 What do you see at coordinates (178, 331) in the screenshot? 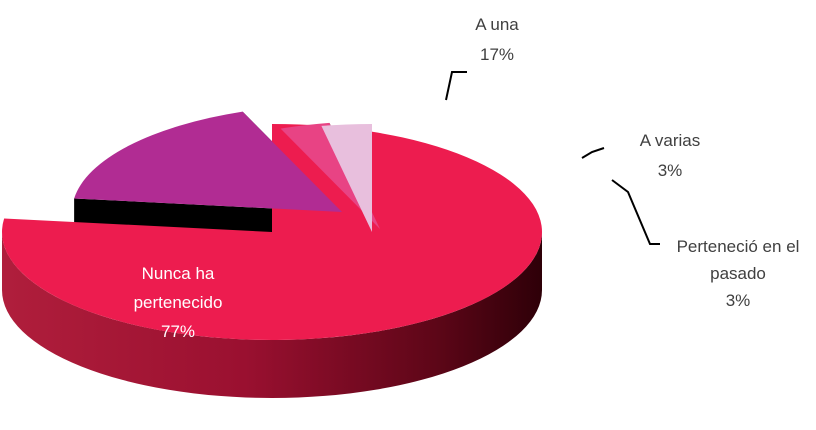
I see `slice-value-label-0: 77%` at bounding box center [178, 331].